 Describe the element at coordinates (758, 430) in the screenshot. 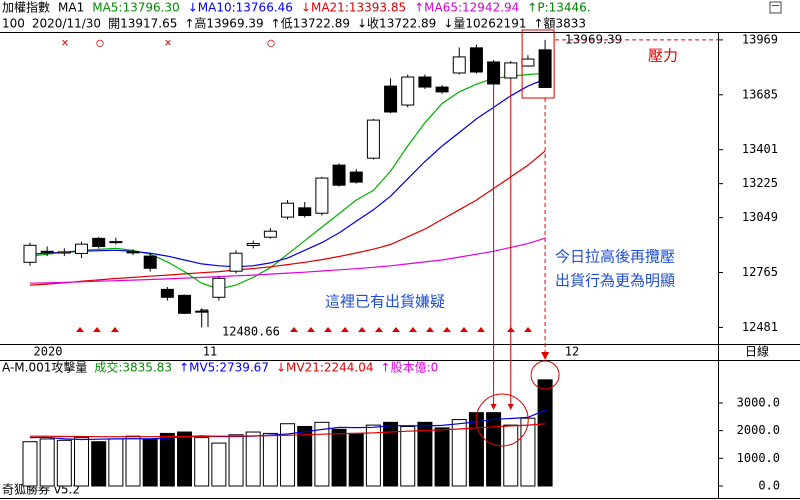

I see `y-tick-label: 2000.0` at that location.